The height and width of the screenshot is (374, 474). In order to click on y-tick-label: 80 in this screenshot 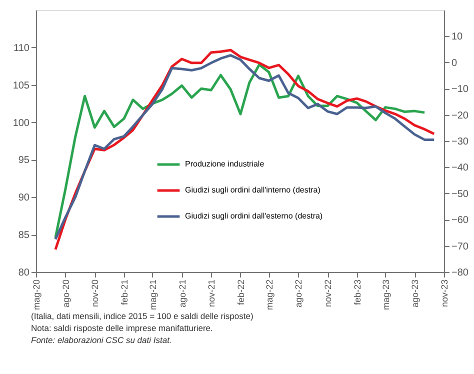, I will do `click(24, 273)`.